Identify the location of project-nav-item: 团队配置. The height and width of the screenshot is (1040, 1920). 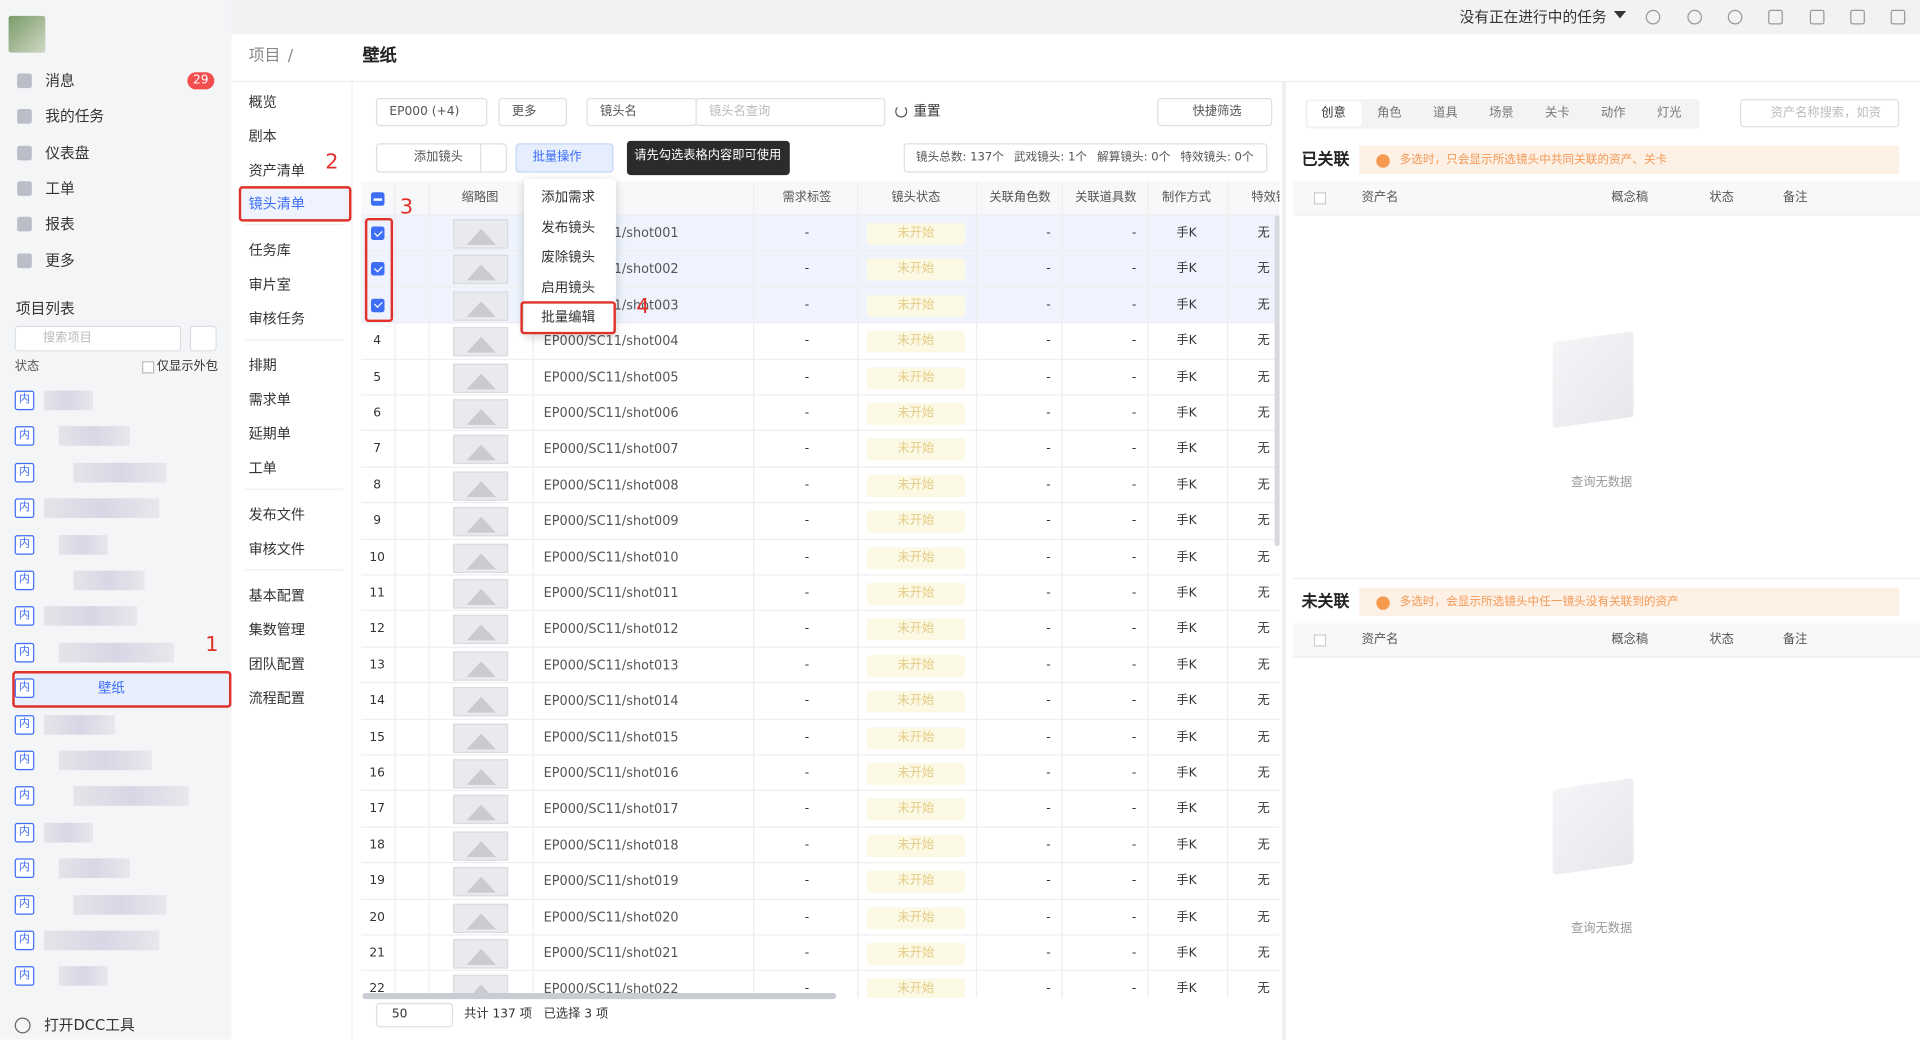
(276, 664).